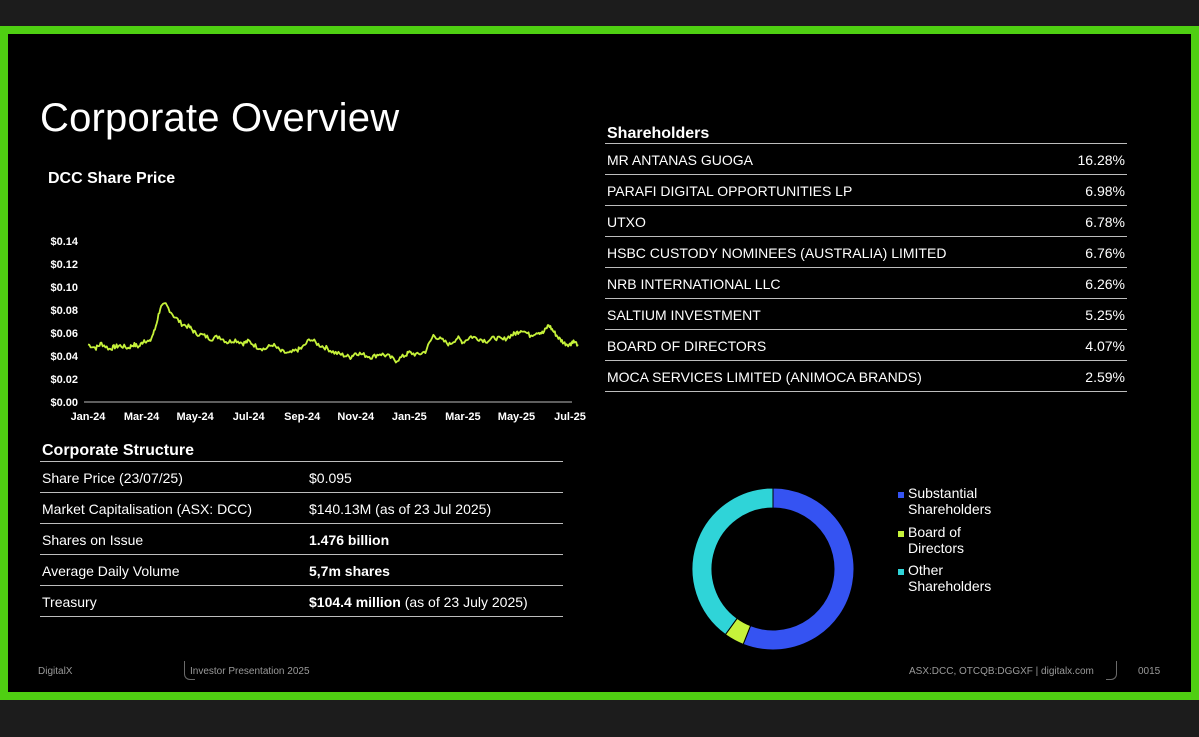 The width and height of the screenshot is (1199, 737). Describe the element at coordinates (356, 417) in the screenshot. I see `x-tick-label: Nov-24` at that location.